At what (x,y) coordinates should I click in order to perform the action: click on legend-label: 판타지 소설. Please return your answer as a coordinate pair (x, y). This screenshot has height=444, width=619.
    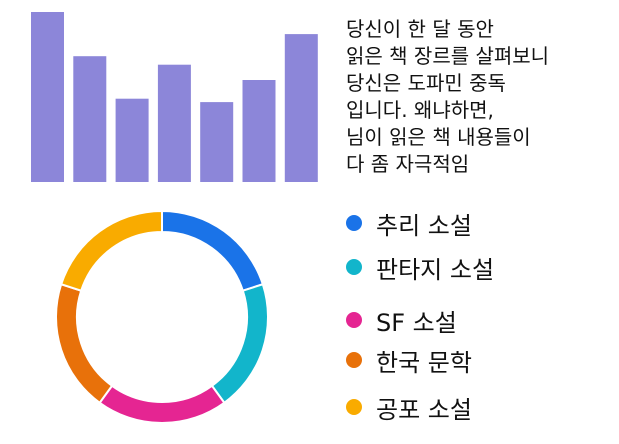
    Looking at the image, I should click on (435, 269).